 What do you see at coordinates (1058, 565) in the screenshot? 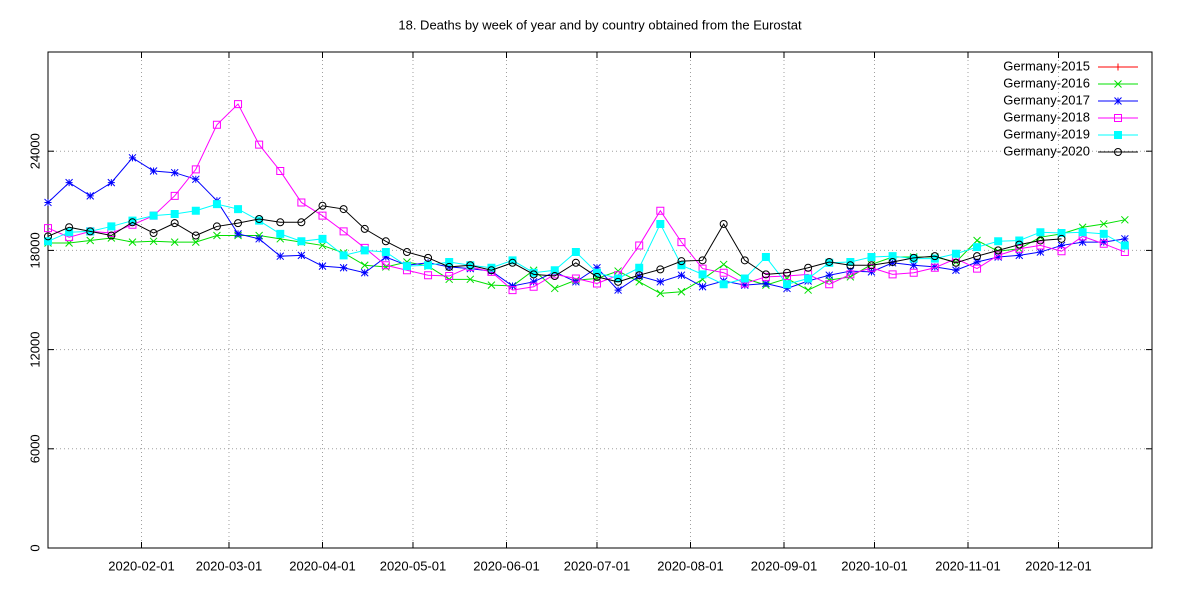
I see `x-tick-label: 2020-12-01` at bounding box center [1058, 565].